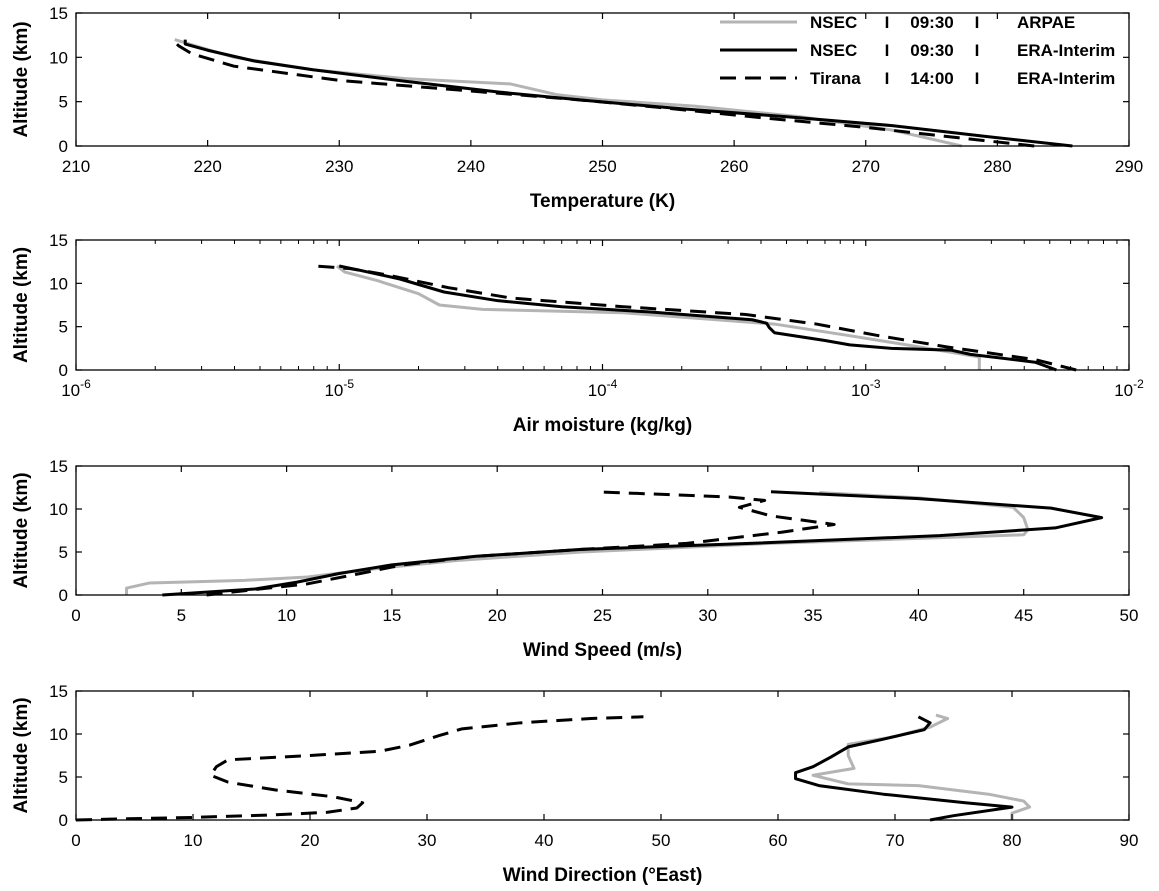 This screenshot has width=1159, height=891. Describe the element at coordinates (1046, 22) in the screenshot. I see `legend-source: ARPAE` at that location.